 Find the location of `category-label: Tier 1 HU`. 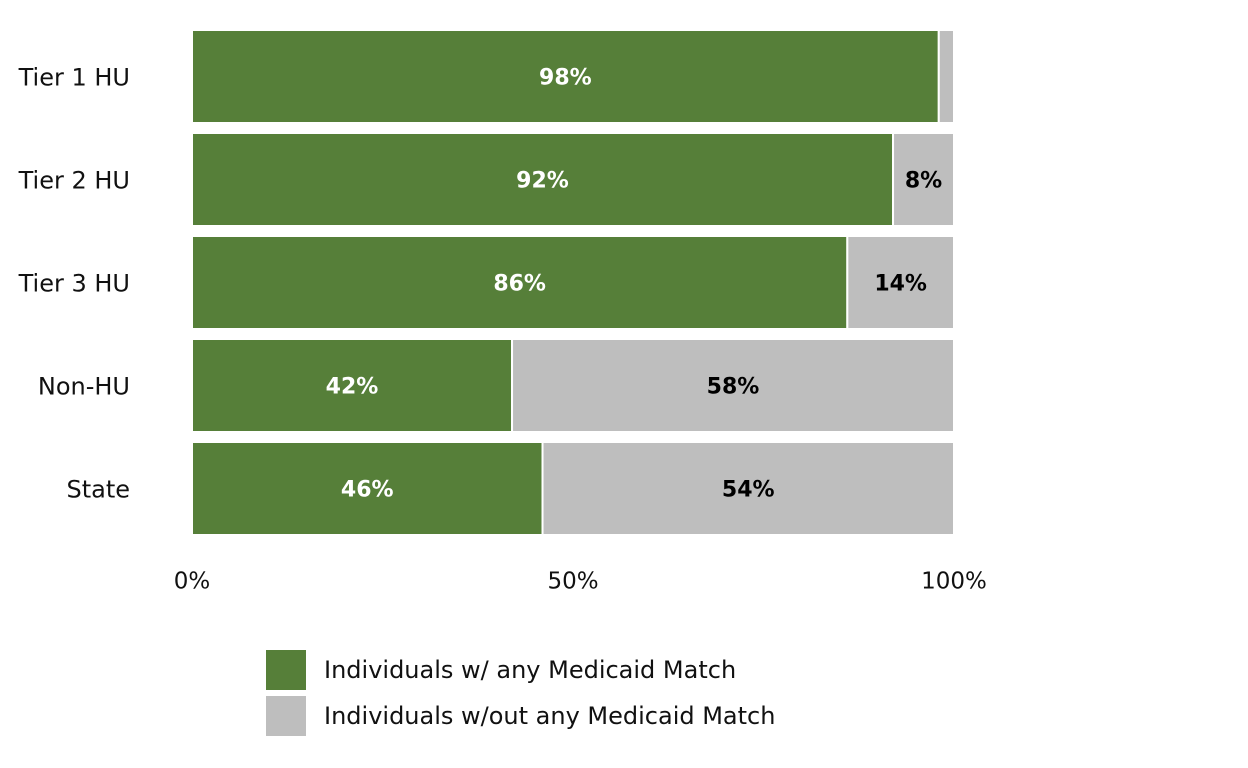

category-label: Tier 1 HU is located at coordinates (74, 78).